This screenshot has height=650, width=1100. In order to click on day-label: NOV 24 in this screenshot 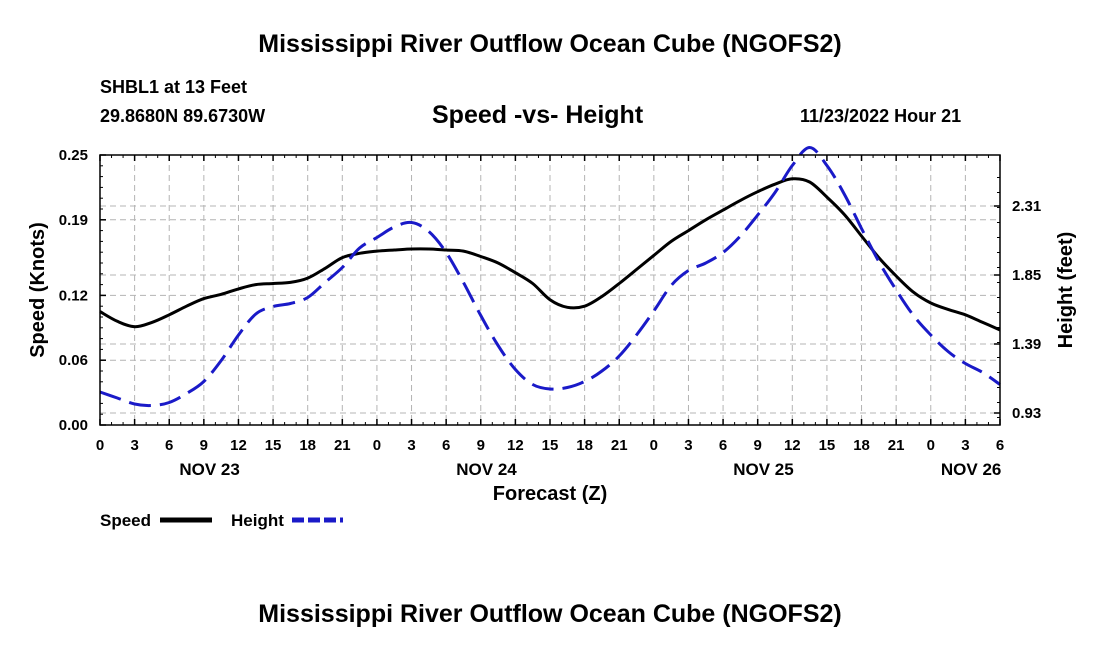, I will do `click(486, 469)`.